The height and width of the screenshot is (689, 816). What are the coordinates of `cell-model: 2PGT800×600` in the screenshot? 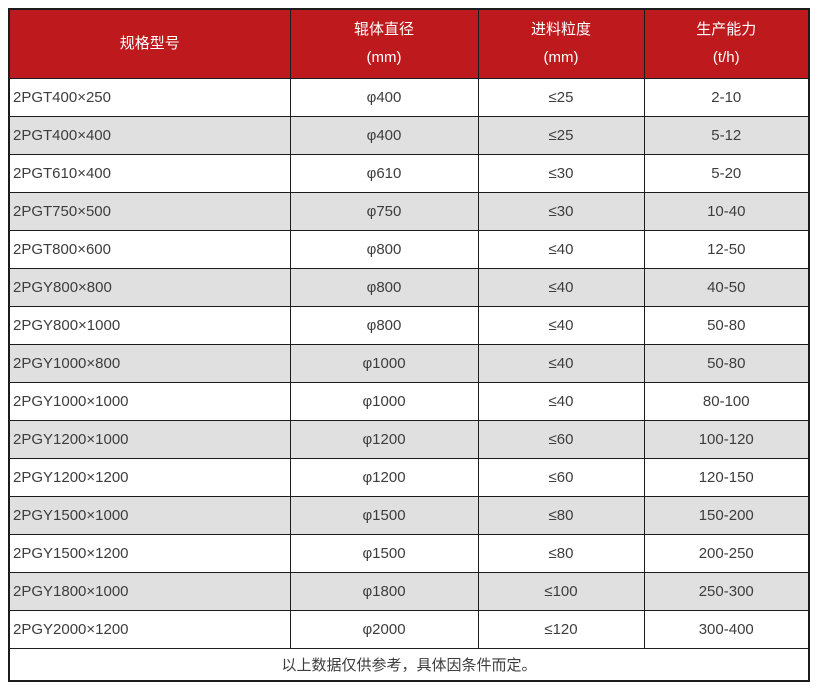 It's located at (149, 249).